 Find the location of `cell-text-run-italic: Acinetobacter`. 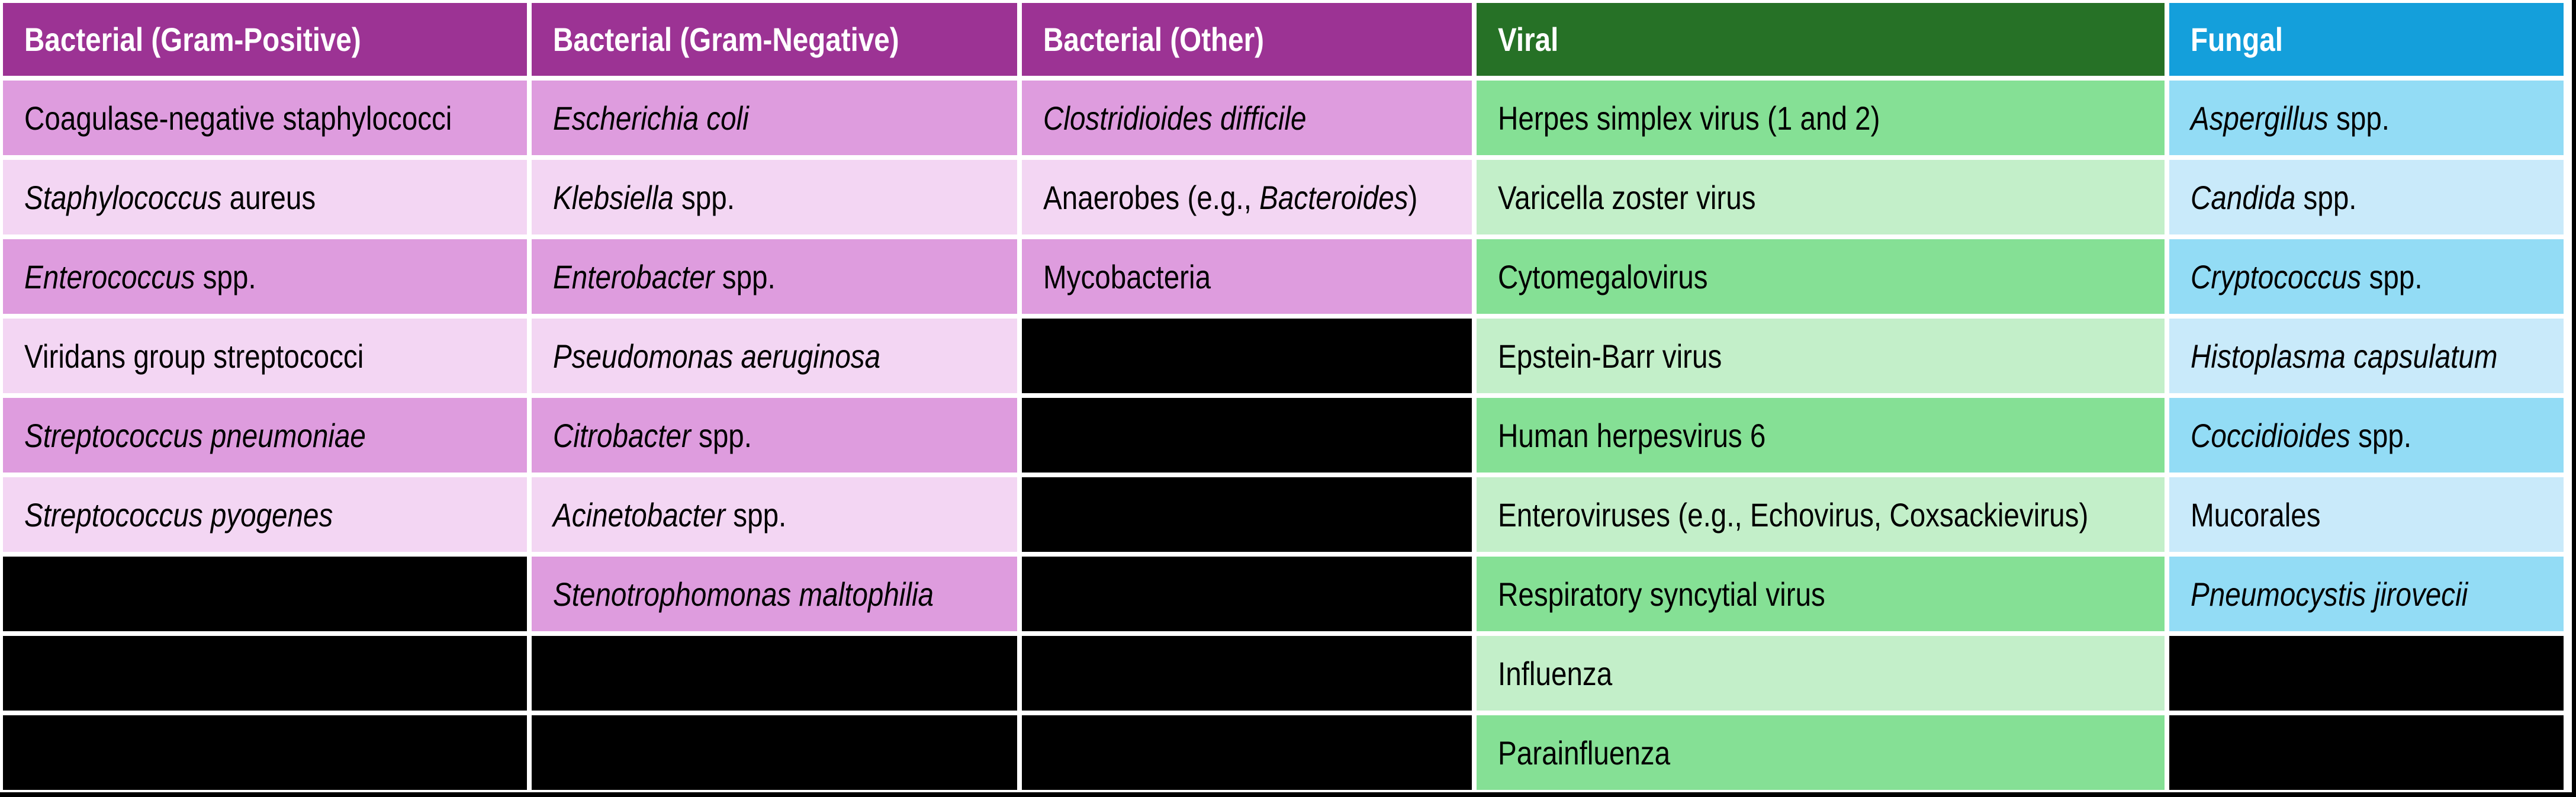

cell-text-run-italic: Acinetobacter is located at coordinates (639, 515).